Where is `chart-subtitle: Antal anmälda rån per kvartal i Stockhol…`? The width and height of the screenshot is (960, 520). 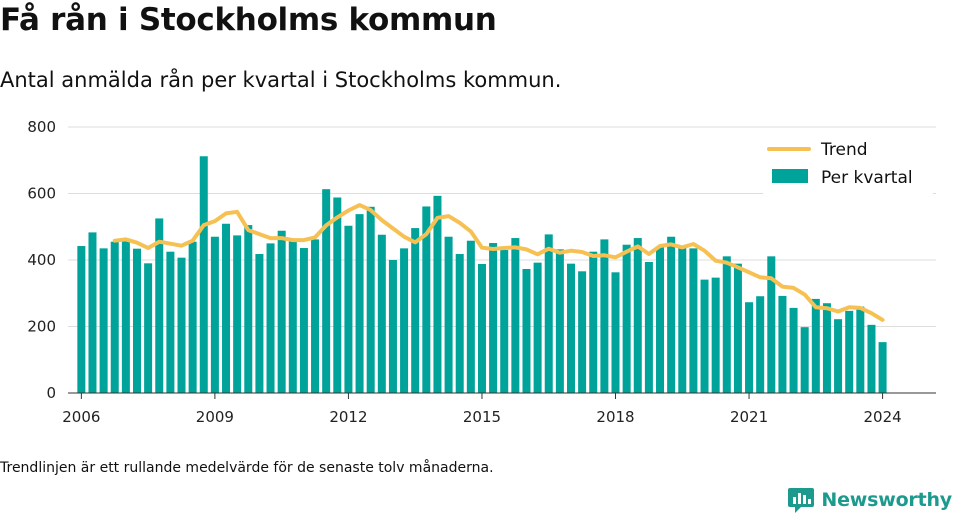
chart-subtitle: Antal anmälda rån per kvartal i Stockhol… is located at coordinates (281, 80).